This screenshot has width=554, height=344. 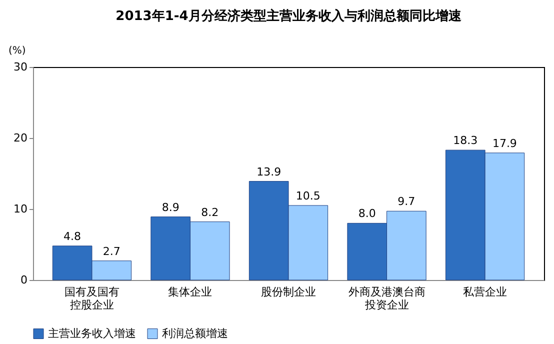 I want to click on data-label: 9.7, so click(x=407, y=201).